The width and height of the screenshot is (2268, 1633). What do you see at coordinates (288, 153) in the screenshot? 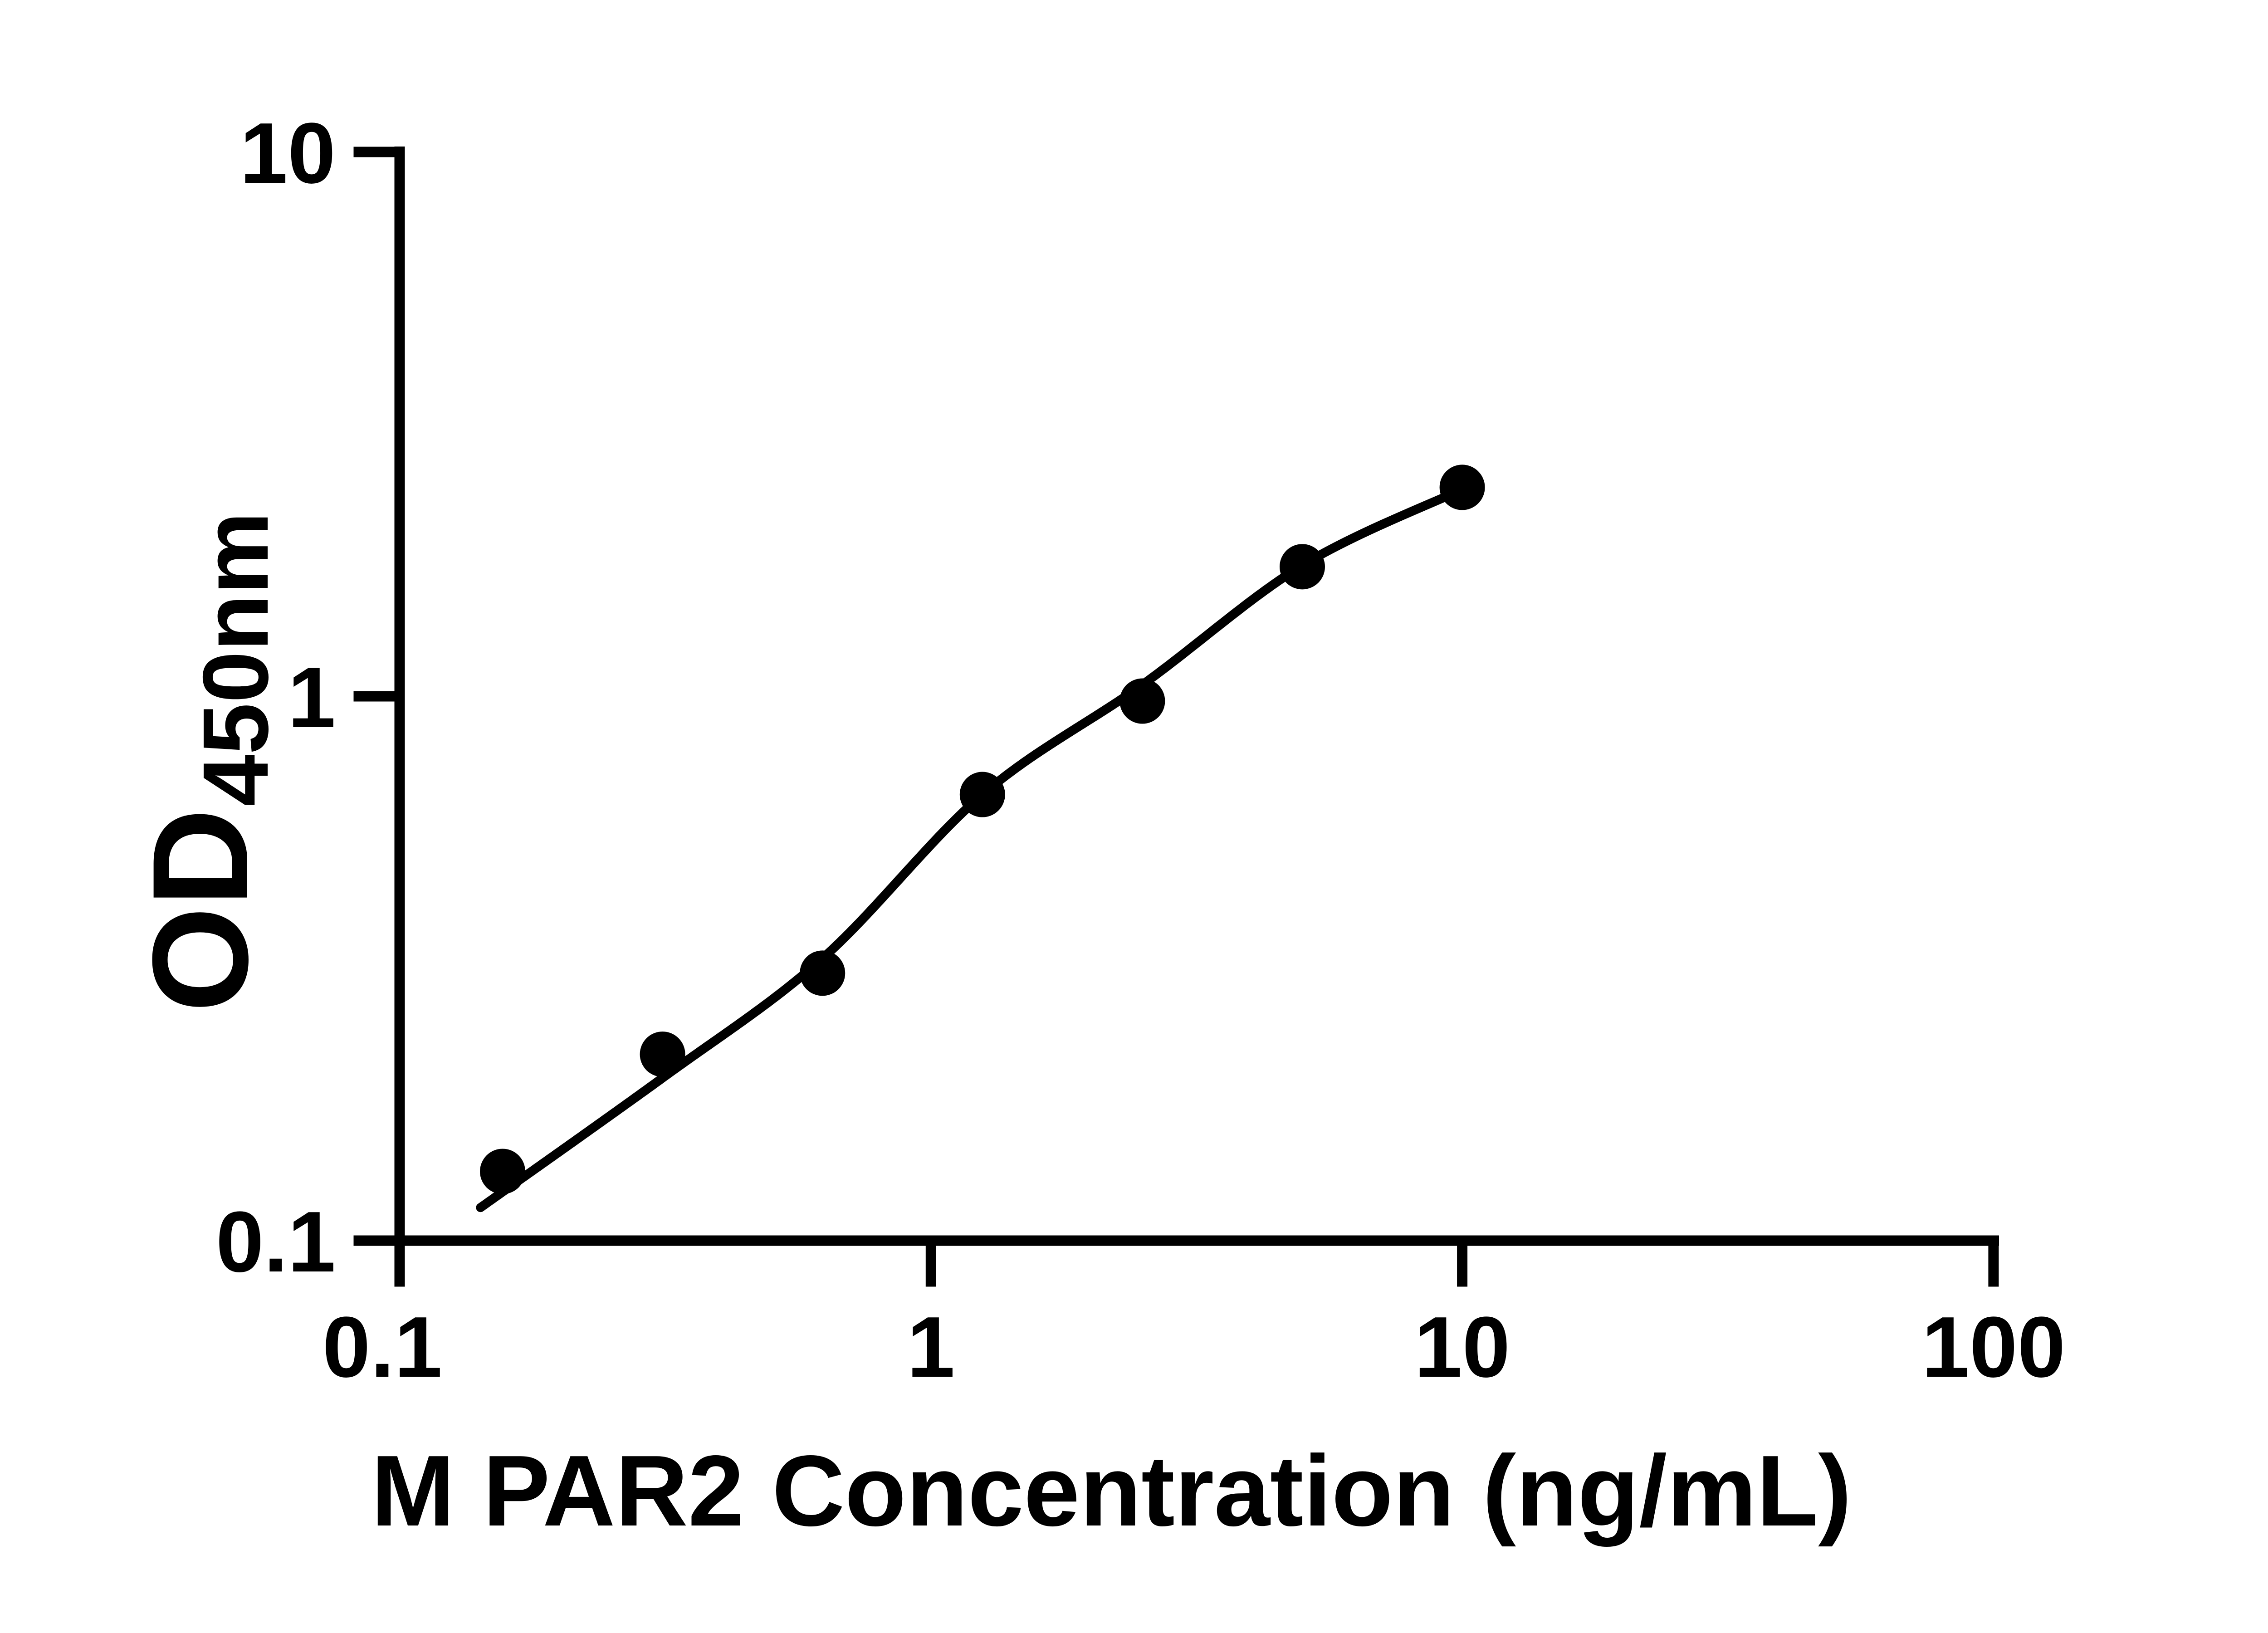
I see `y-tick-label: 10` at bounding box center [288, 153].